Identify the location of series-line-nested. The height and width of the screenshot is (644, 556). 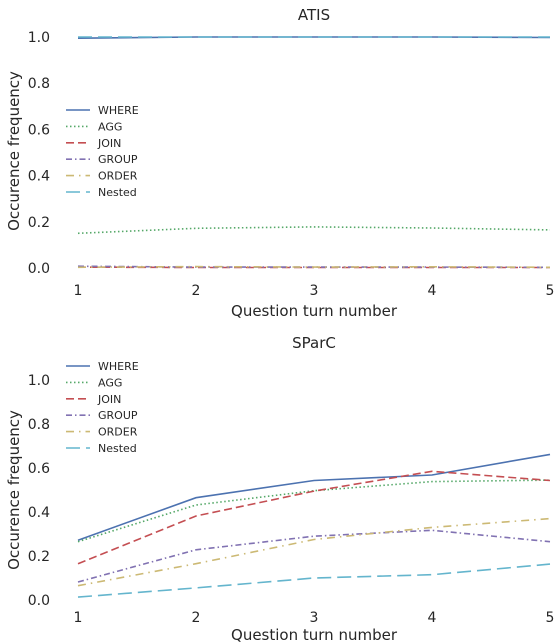
(314, 580).